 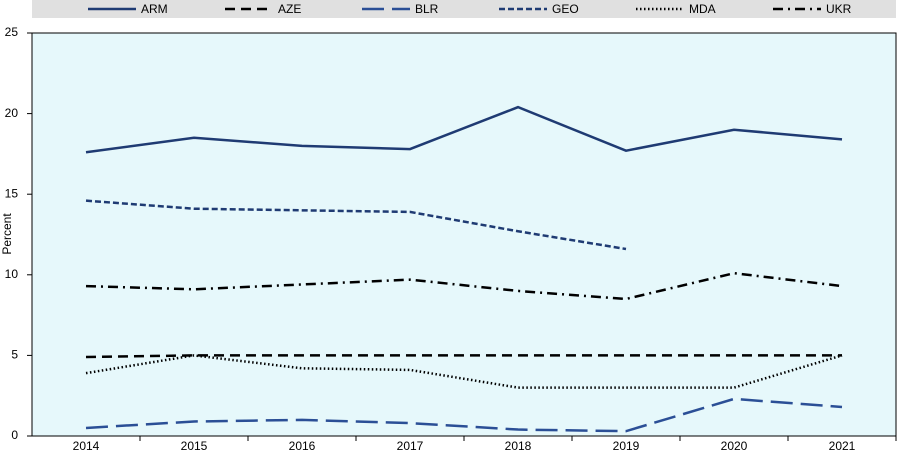 What do you see at coordinates (14, 435) in the screenshot?
I see `y-tick-label: 0` at bounding box center [14, 435].